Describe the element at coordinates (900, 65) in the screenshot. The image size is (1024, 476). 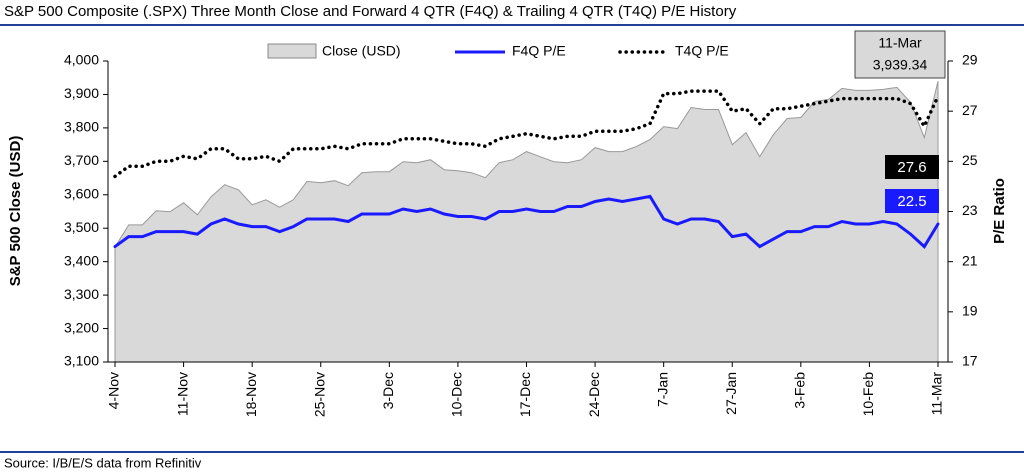
I see `callout-value: 3,939.34` at that location.